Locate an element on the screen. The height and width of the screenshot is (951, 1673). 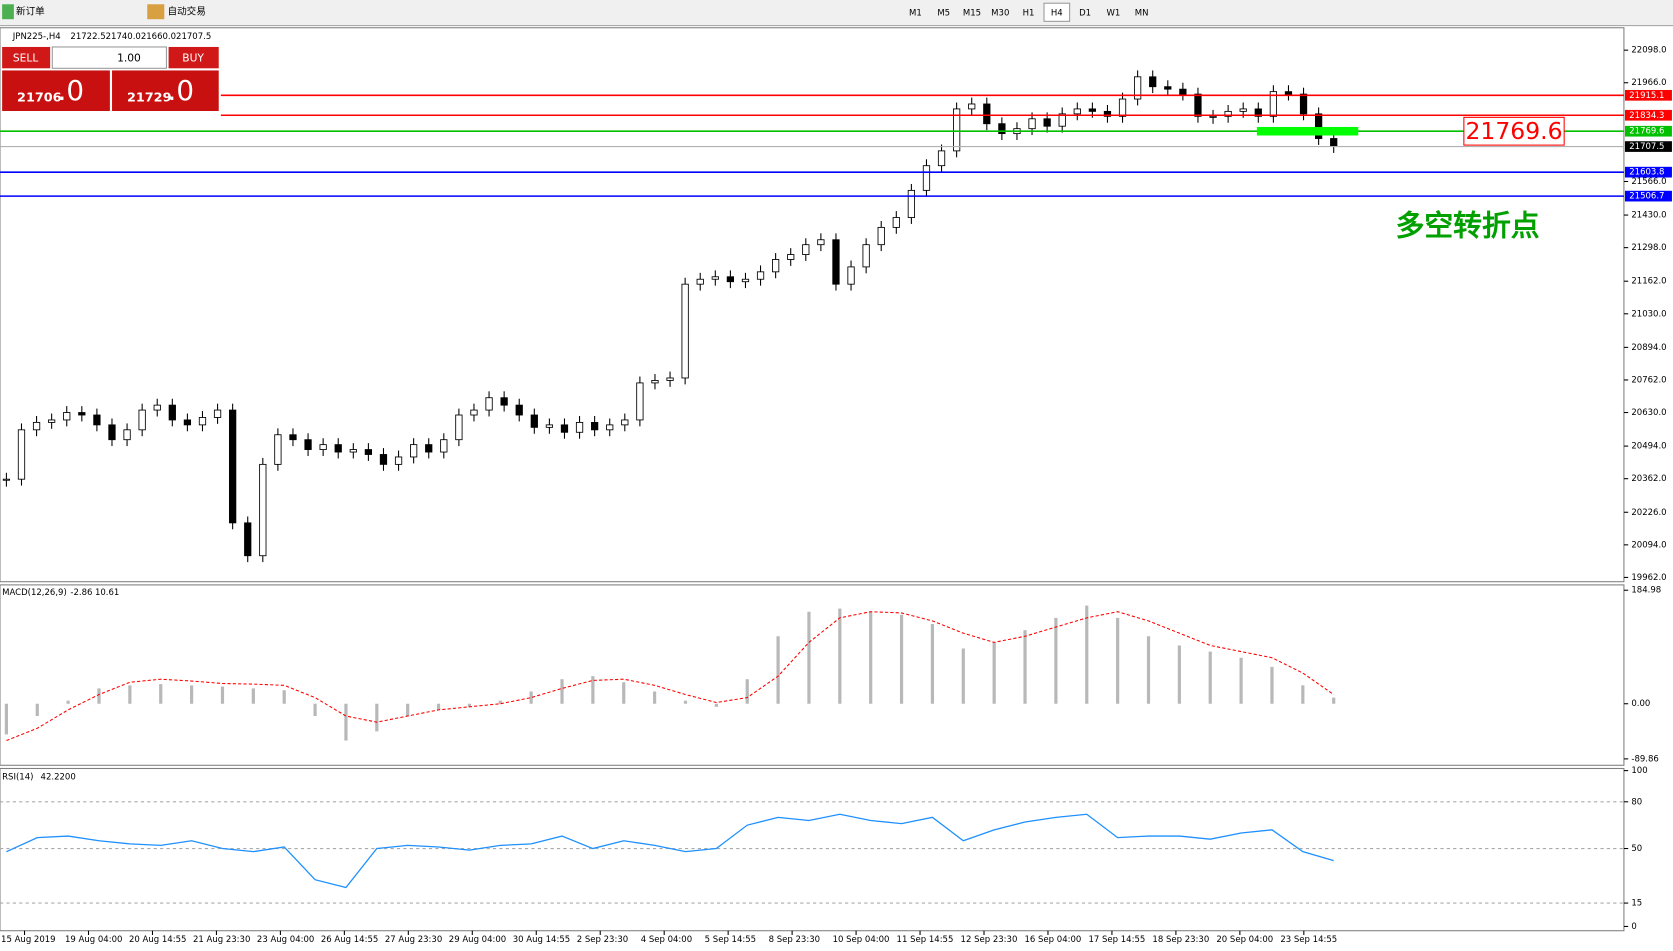
order-panel: SELL 1.00 BUY 21706 .0 21729 .0 is located at coordinates (110, 79).